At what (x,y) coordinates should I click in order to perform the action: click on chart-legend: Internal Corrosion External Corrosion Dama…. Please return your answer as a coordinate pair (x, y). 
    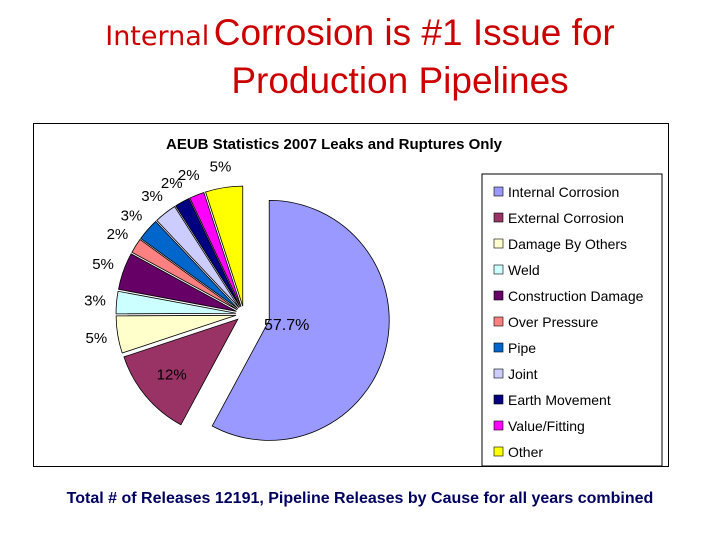
    Looking at the image, I should click on (572, 320).